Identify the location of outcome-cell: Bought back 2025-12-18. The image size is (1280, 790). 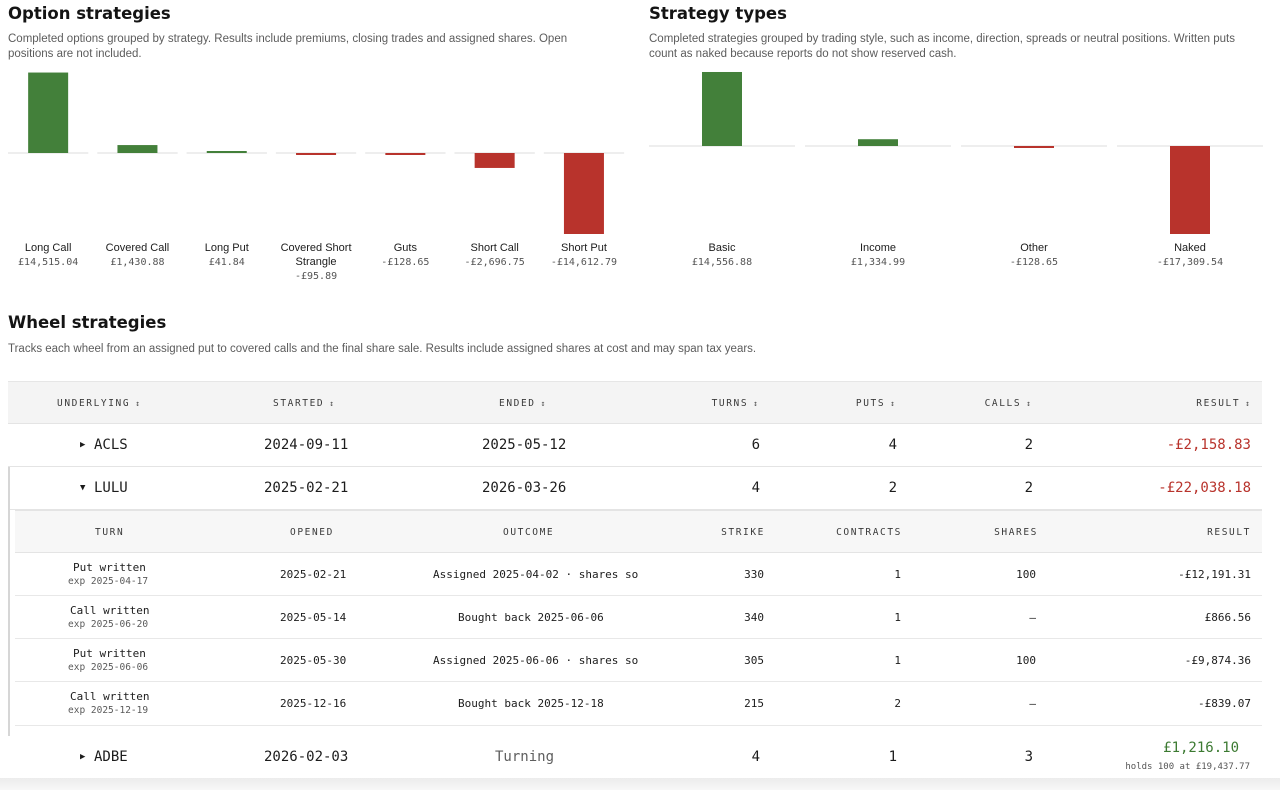
(531, 703).